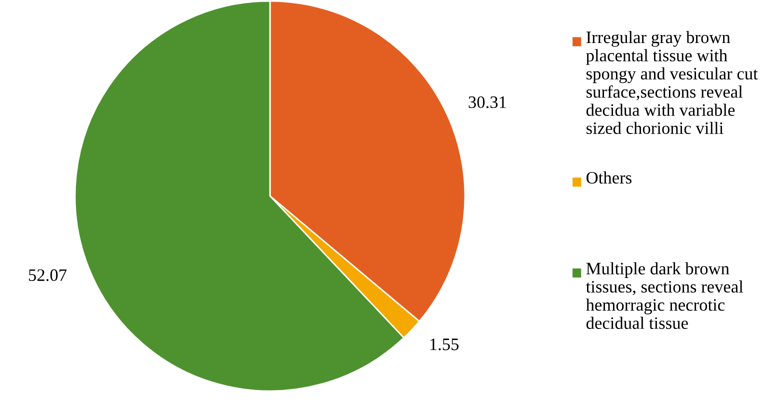 The image size is (779, 413). Describe the element at coordinates (444, 344) in the screenshot. I see `data-label: 1.55` at that location.